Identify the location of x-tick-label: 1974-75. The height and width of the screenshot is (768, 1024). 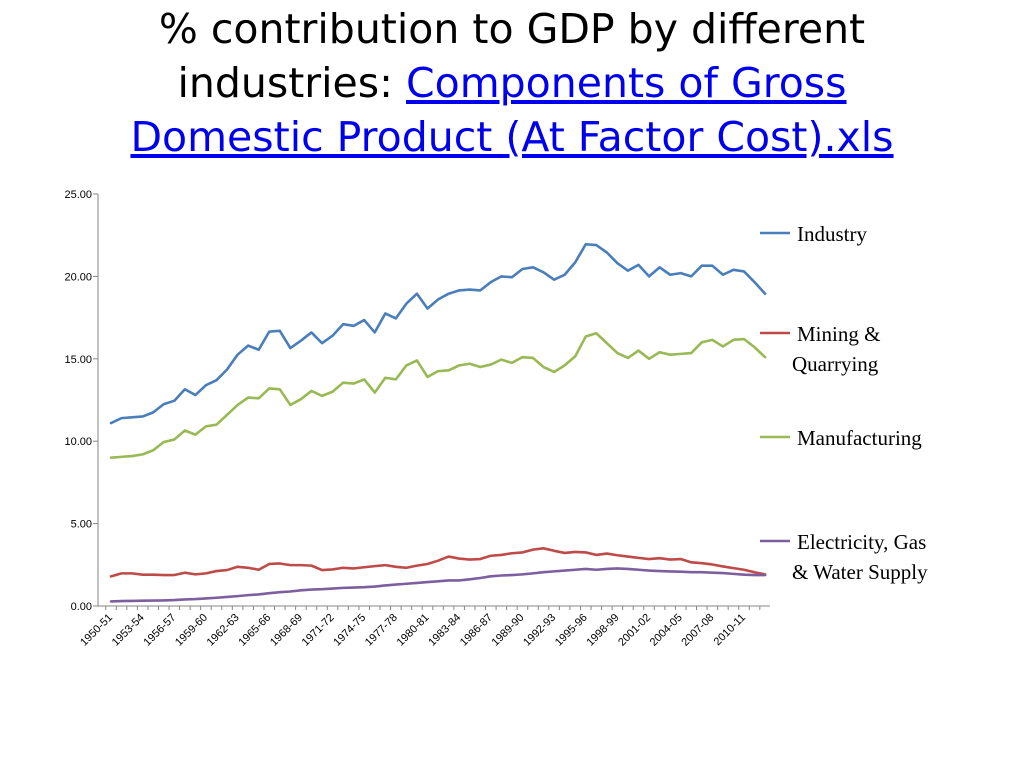
(349, 630).